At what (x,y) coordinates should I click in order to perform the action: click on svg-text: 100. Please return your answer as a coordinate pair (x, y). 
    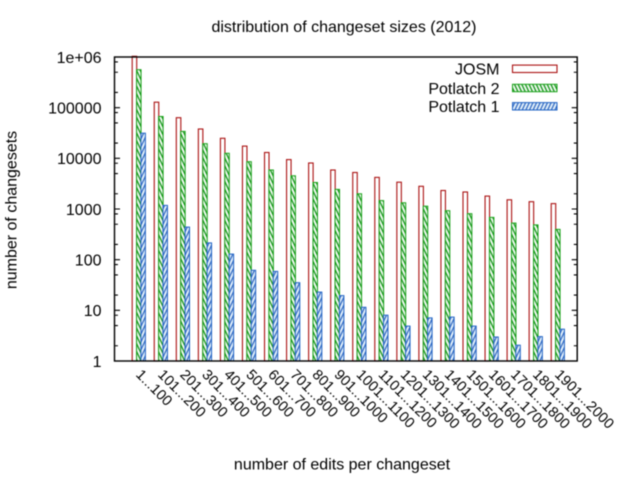
    Looking at the image, I should click on (88, 260).